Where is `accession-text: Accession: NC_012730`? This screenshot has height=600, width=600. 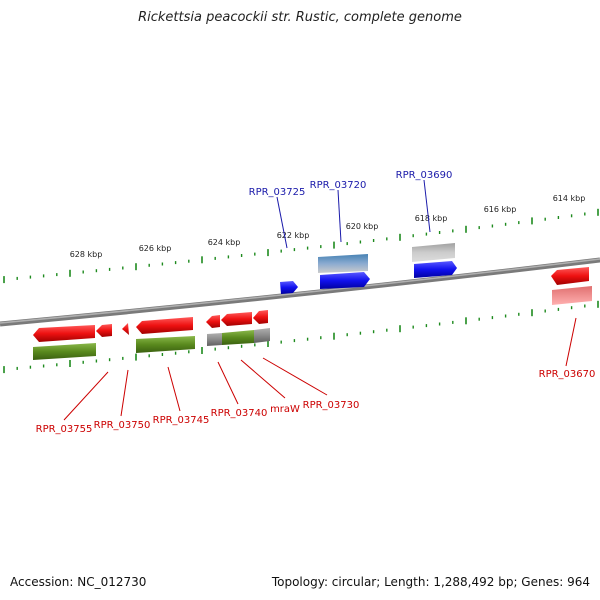 accession-text: Accession: NC_012730 is located at coordinates (78, 582).